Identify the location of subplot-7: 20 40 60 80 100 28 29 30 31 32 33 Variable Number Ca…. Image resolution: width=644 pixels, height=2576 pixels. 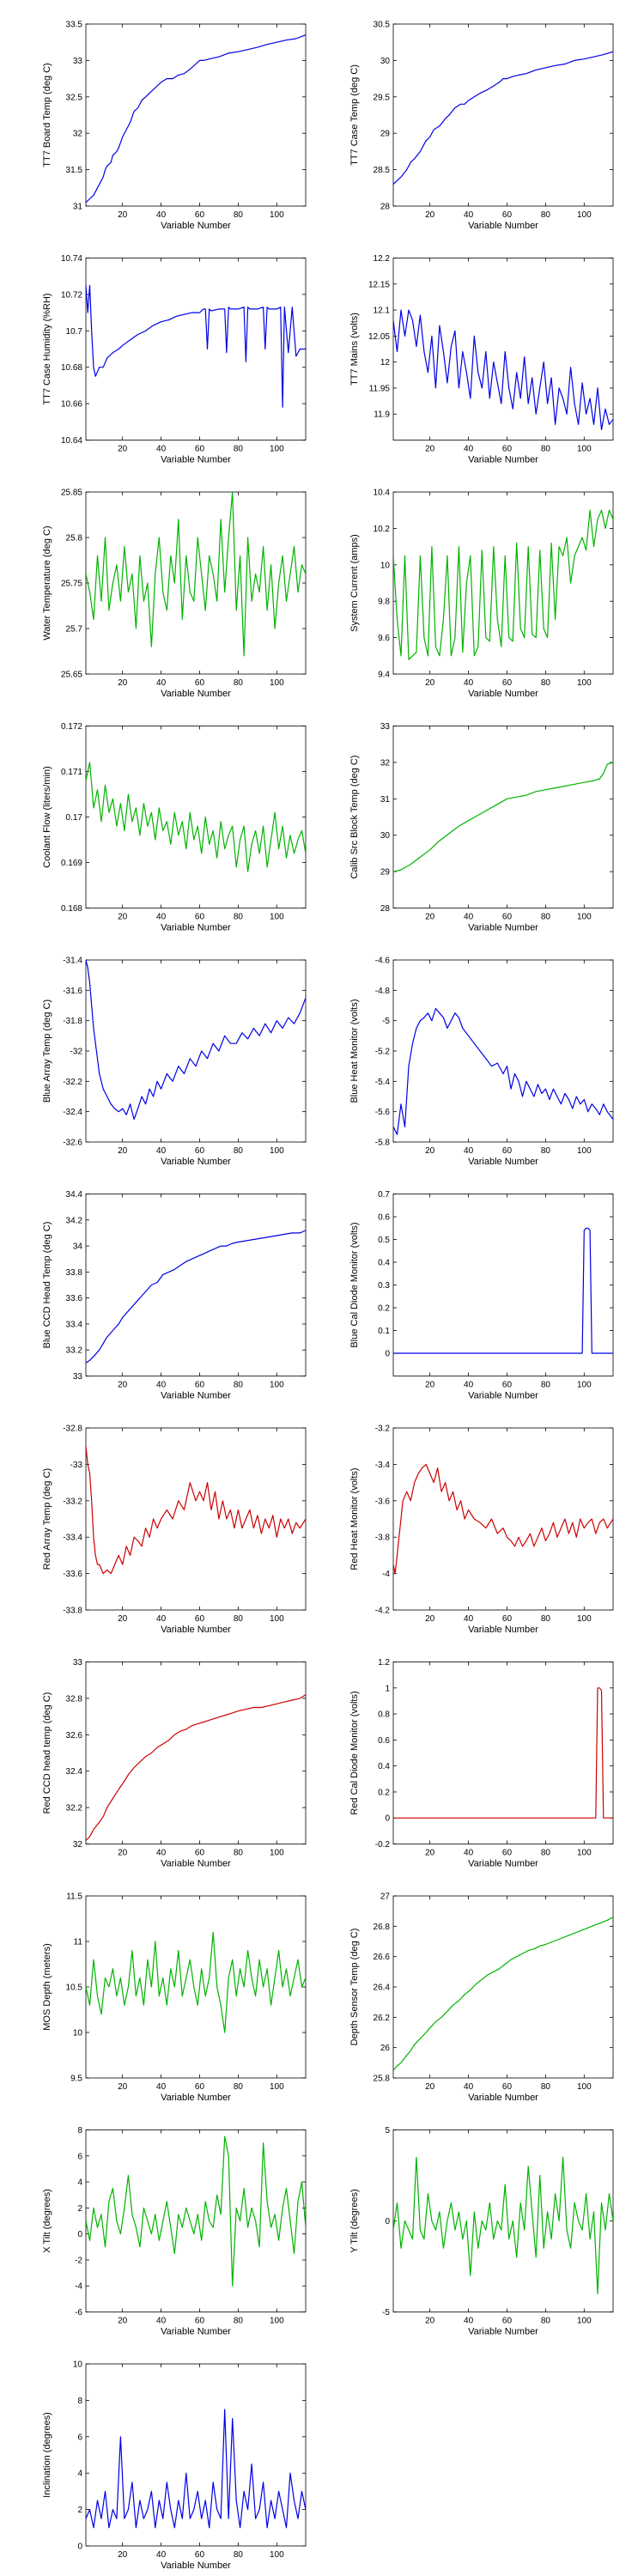
(481, 828).